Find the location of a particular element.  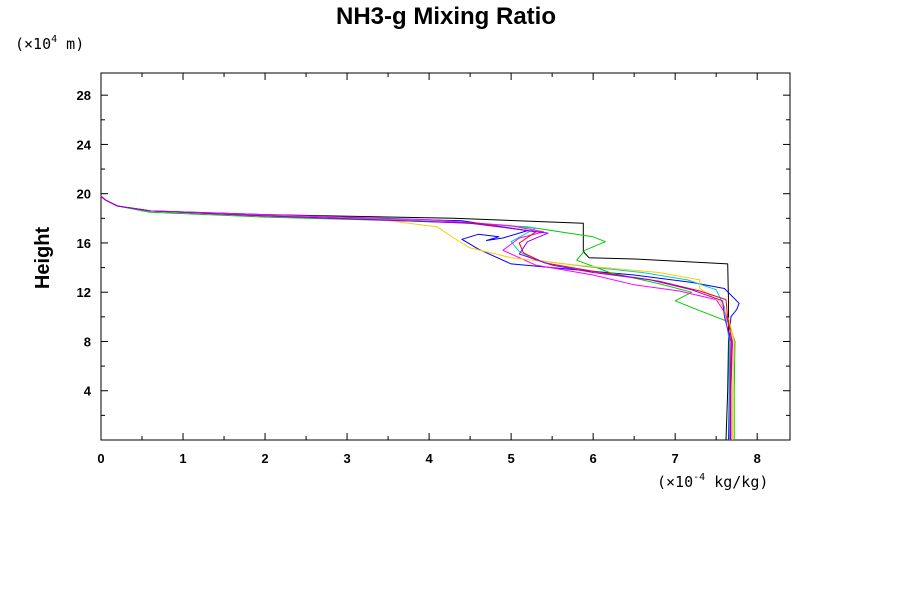

x-tick-label: 1 is located at coordinates (182, 458).